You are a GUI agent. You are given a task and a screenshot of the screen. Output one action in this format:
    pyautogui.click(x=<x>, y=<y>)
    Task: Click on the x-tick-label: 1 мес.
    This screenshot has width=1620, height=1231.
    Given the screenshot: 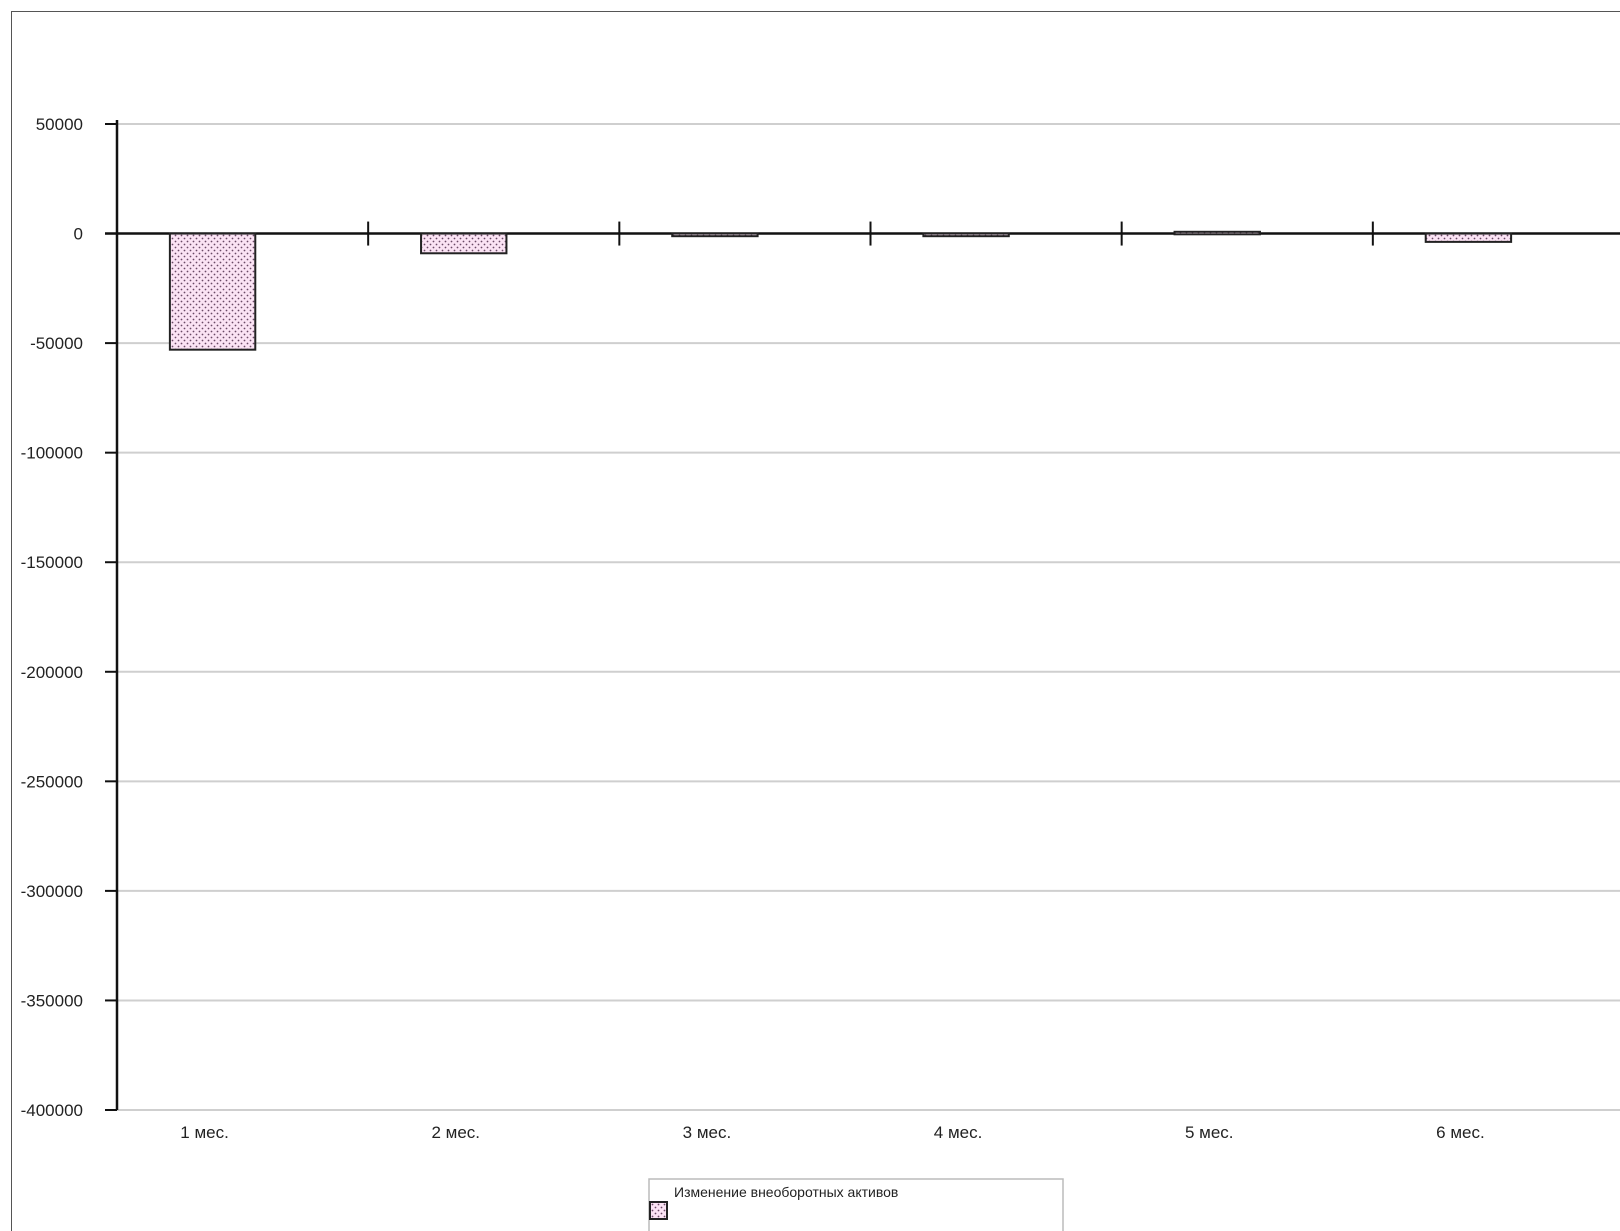 What is the action you would take?
    pyautogui.click(x=204, y=1132)
    